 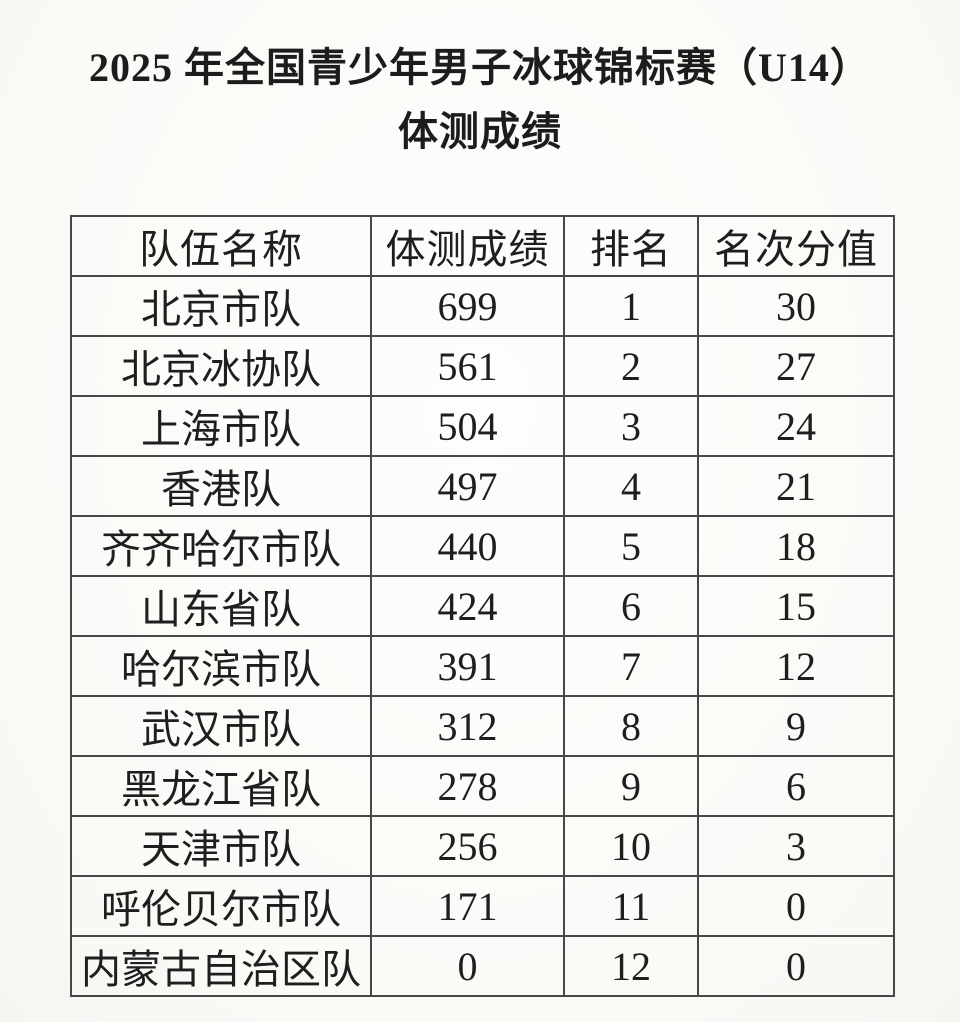 I want to click on rank-cell: 6, so click(x=631, y=606).